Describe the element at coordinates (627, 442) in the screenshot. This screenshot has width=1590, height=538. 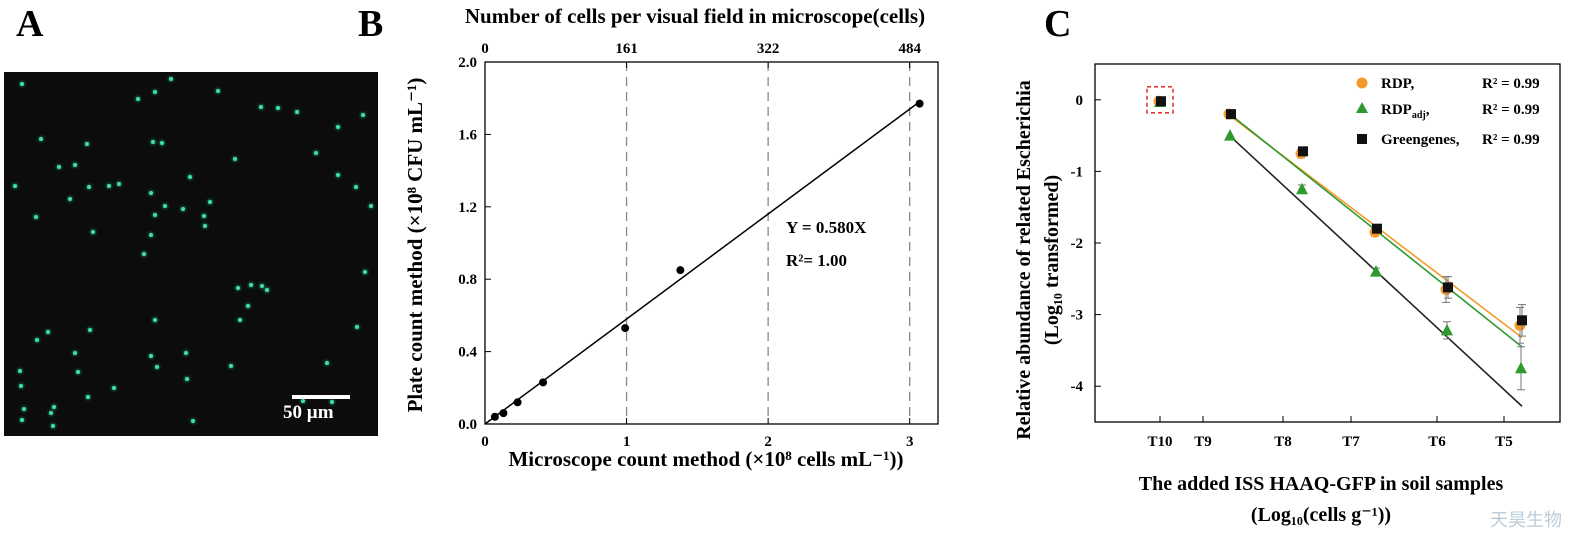
I see `x-tick-label: 1` at that location.